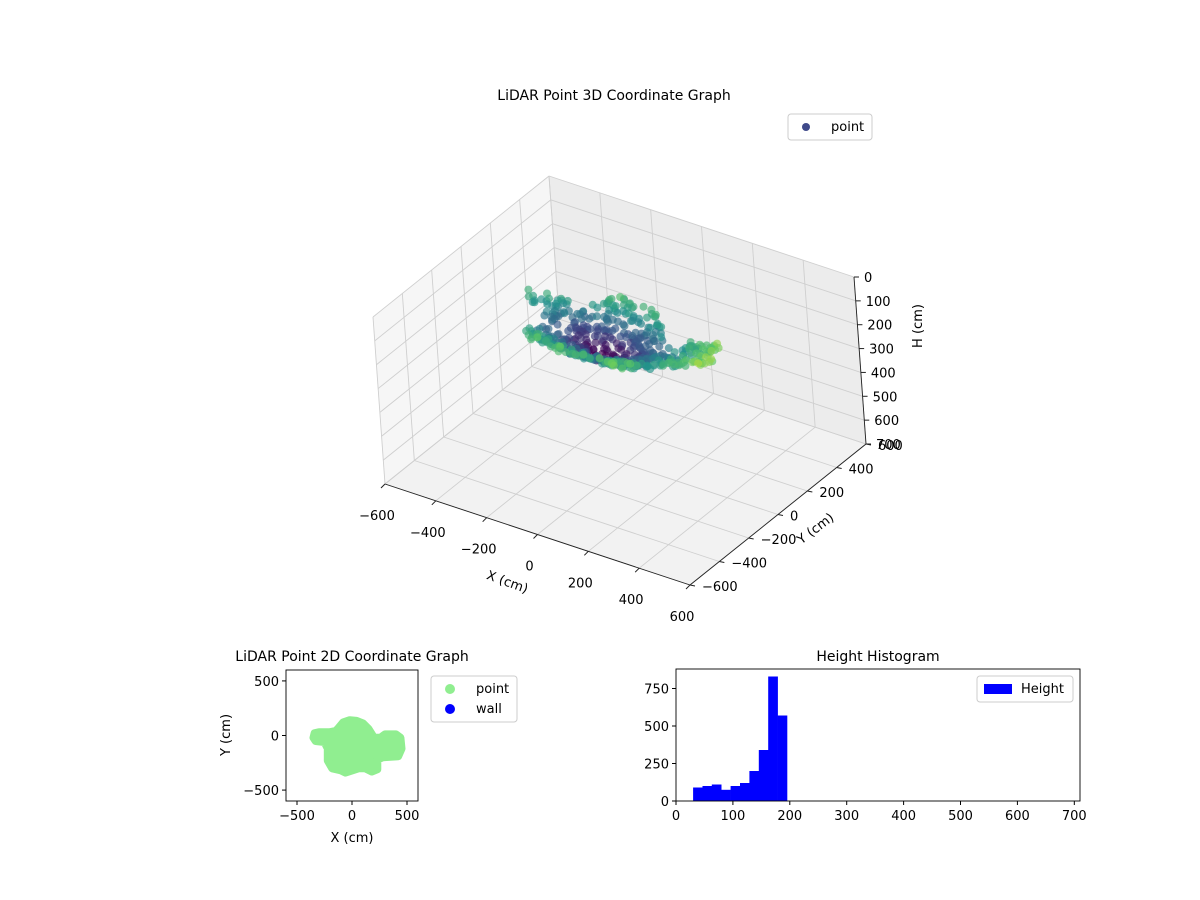 This screenshot has height=900, width=1200. Describe the element at coordinates (526, 554) in the screenshot. I see `chart-3d-x-ticks: −600 −400 −200 0 200 400 600` at that location.